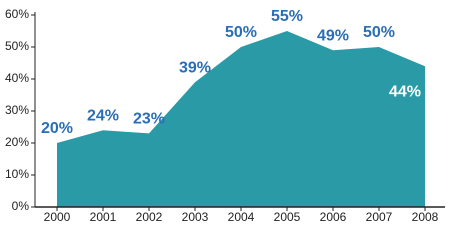  I want to click on value-label: 44%, so click(405, 91).